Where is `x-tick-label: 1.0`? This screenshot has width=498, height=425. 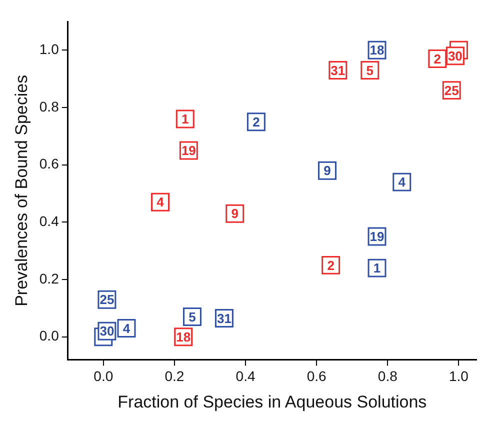
x-tick-label: 1.0 is located at coordinates (459, 376).